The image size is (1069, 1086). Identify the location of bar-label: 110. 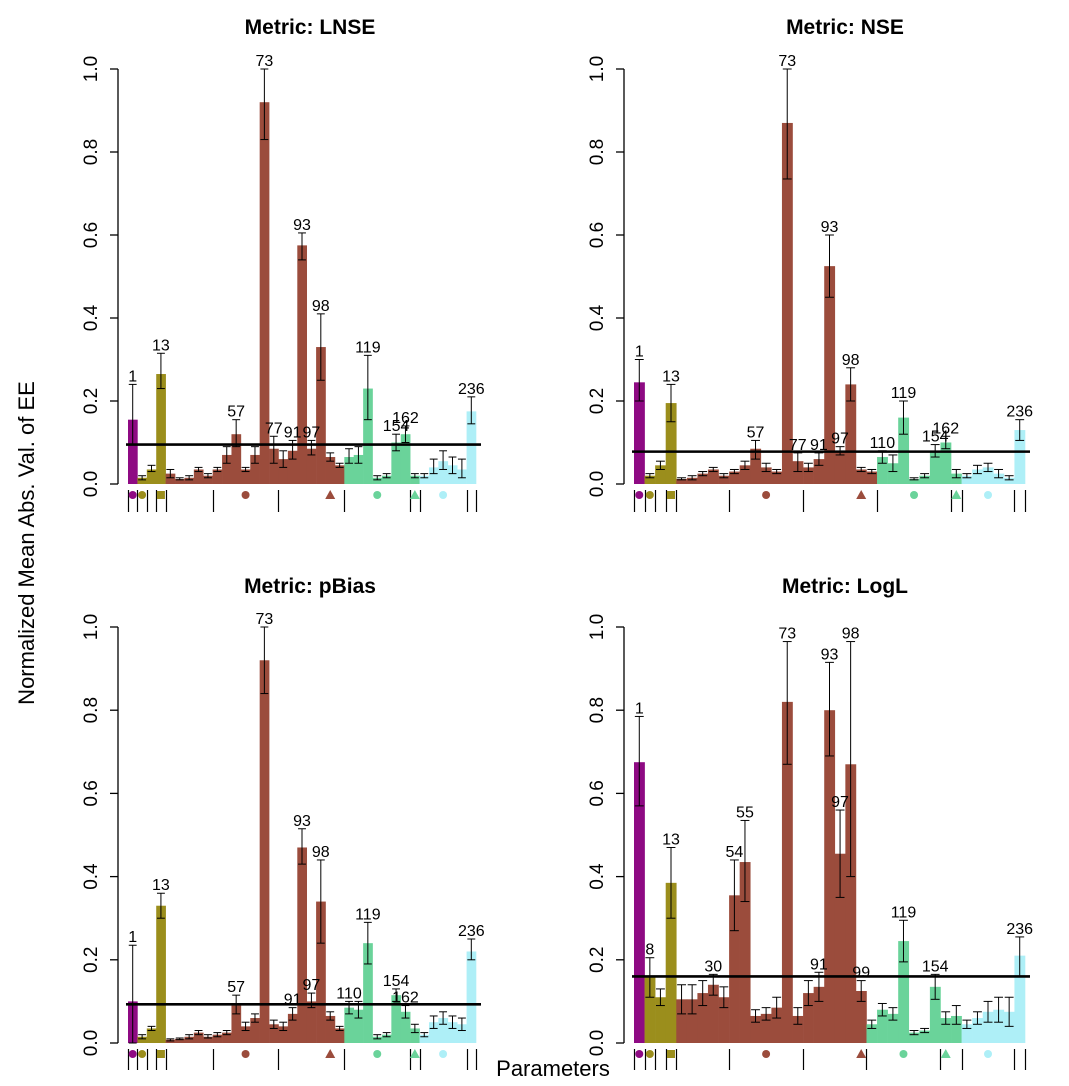
(349, 993).